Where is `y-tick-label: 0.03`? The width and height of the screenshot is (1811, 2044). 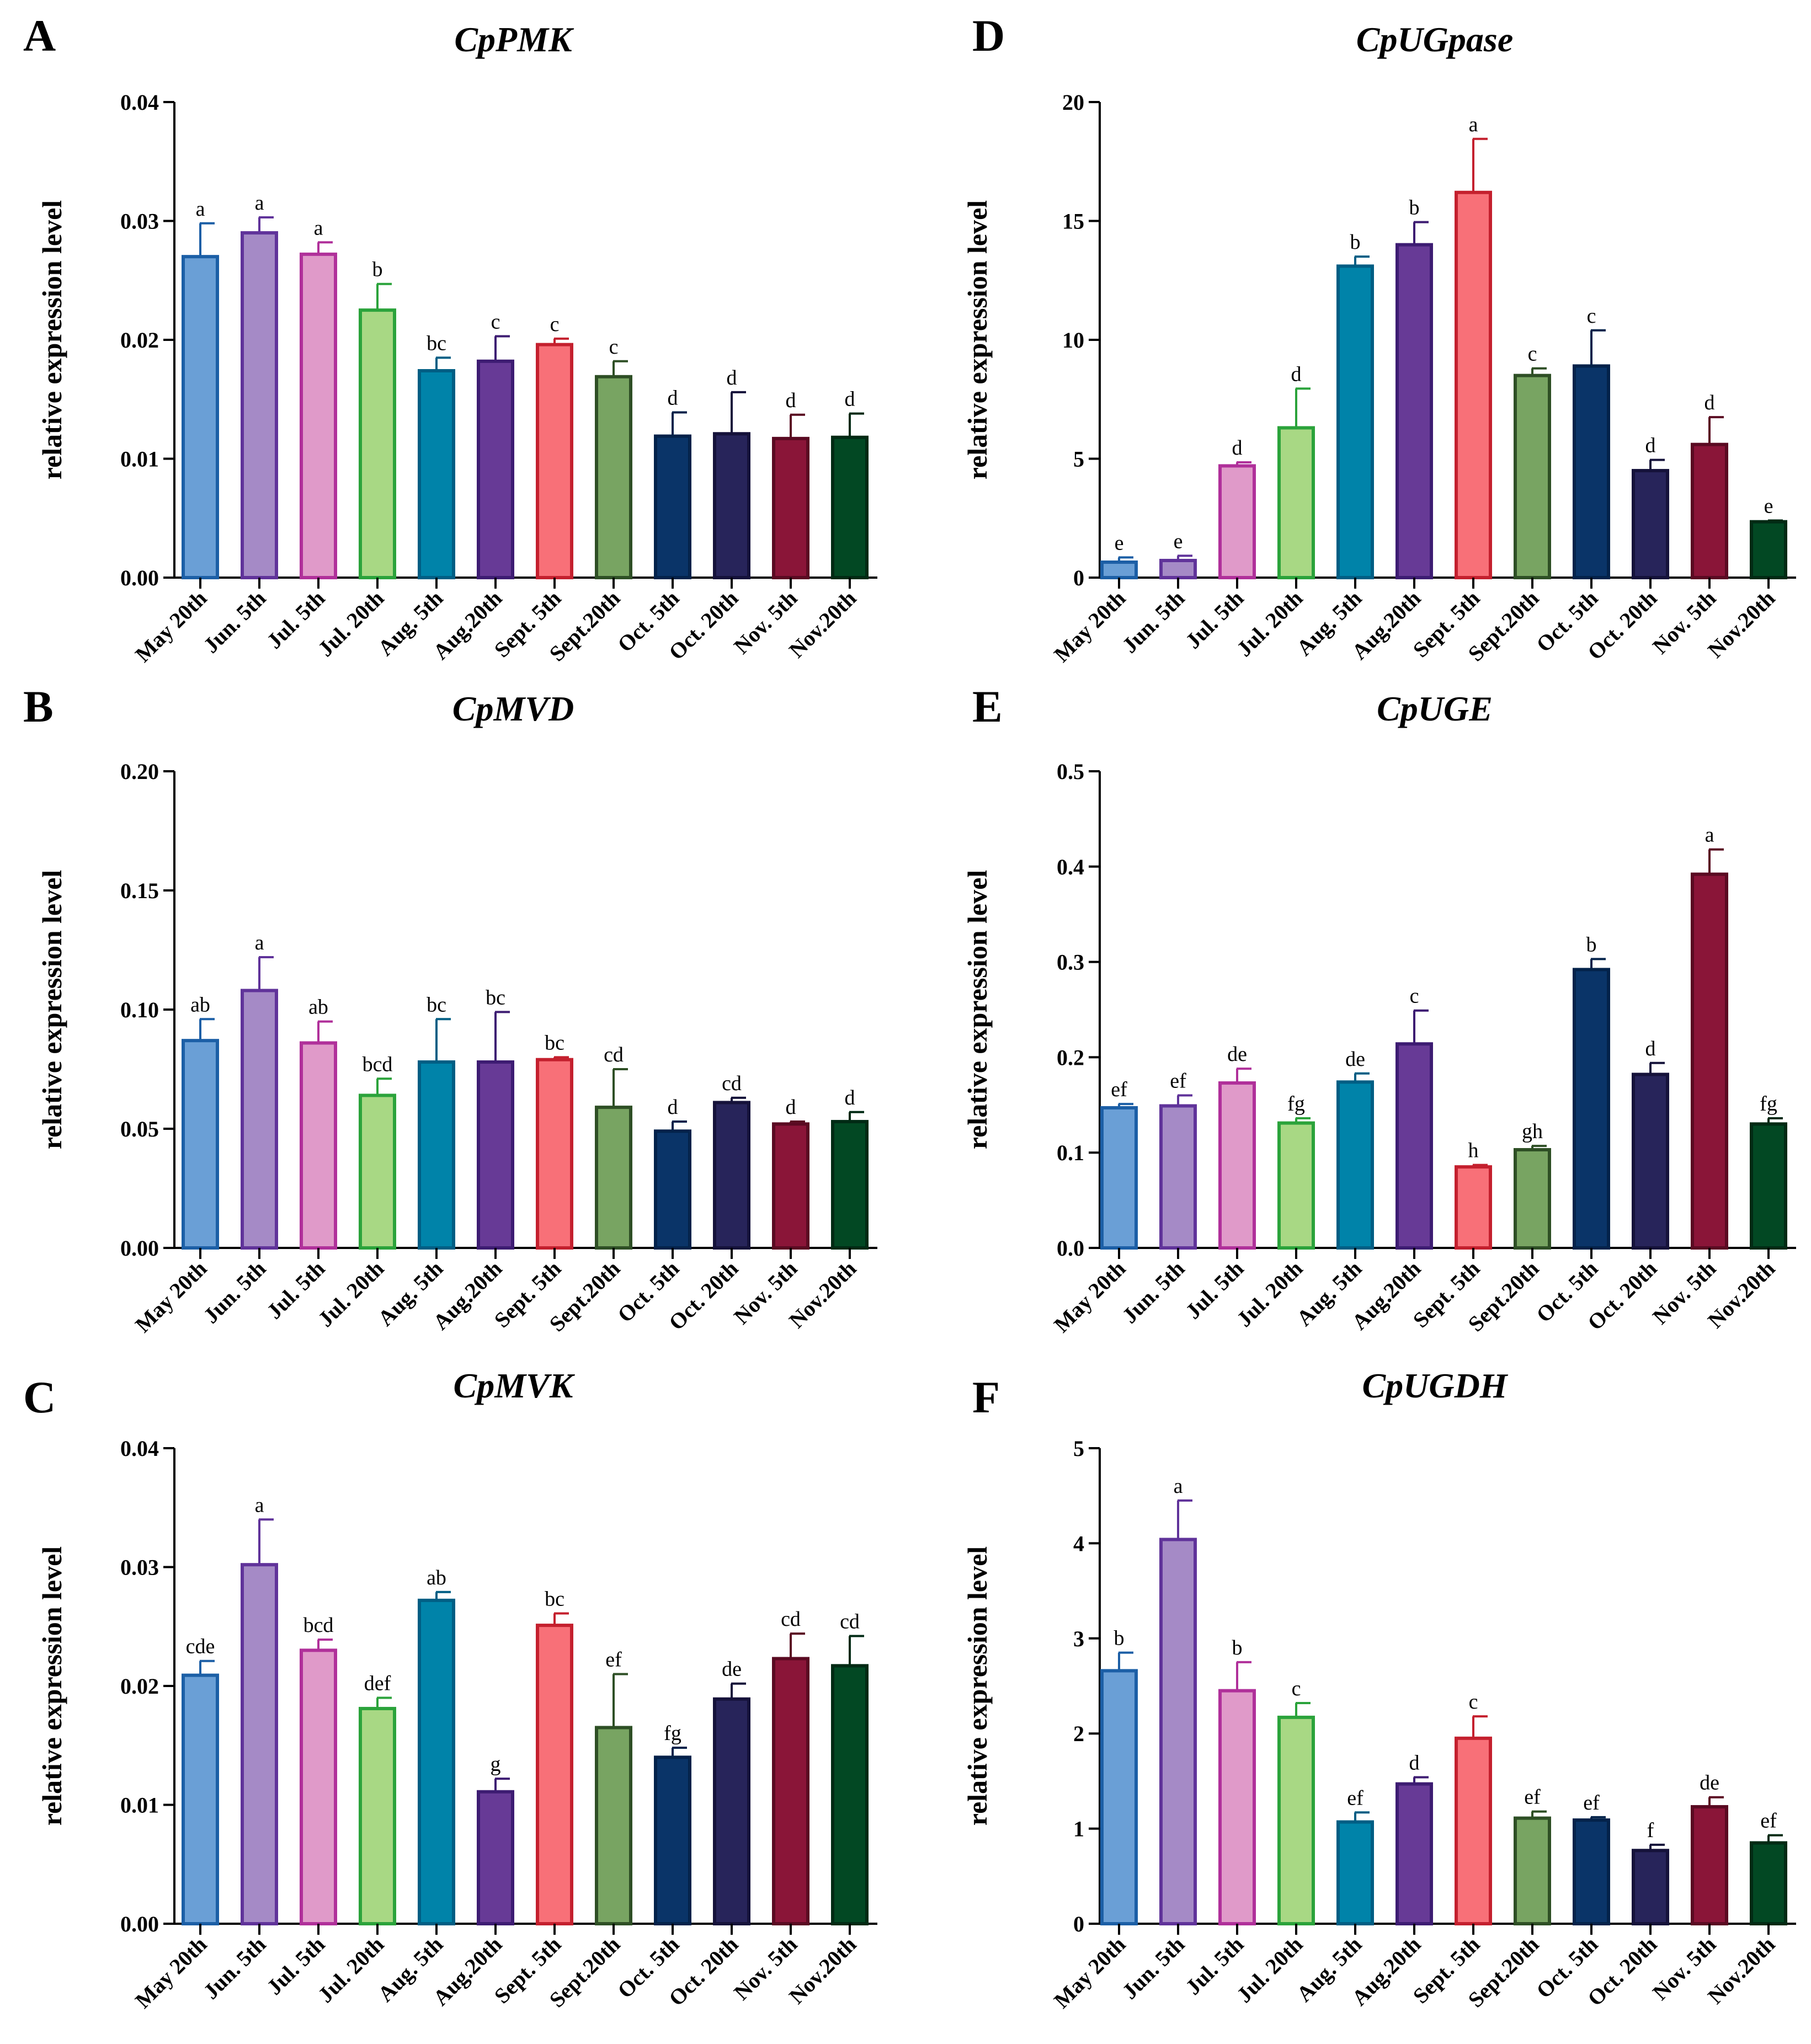
y-tick-label: 0.03 is located at coordinates (140, 1567).